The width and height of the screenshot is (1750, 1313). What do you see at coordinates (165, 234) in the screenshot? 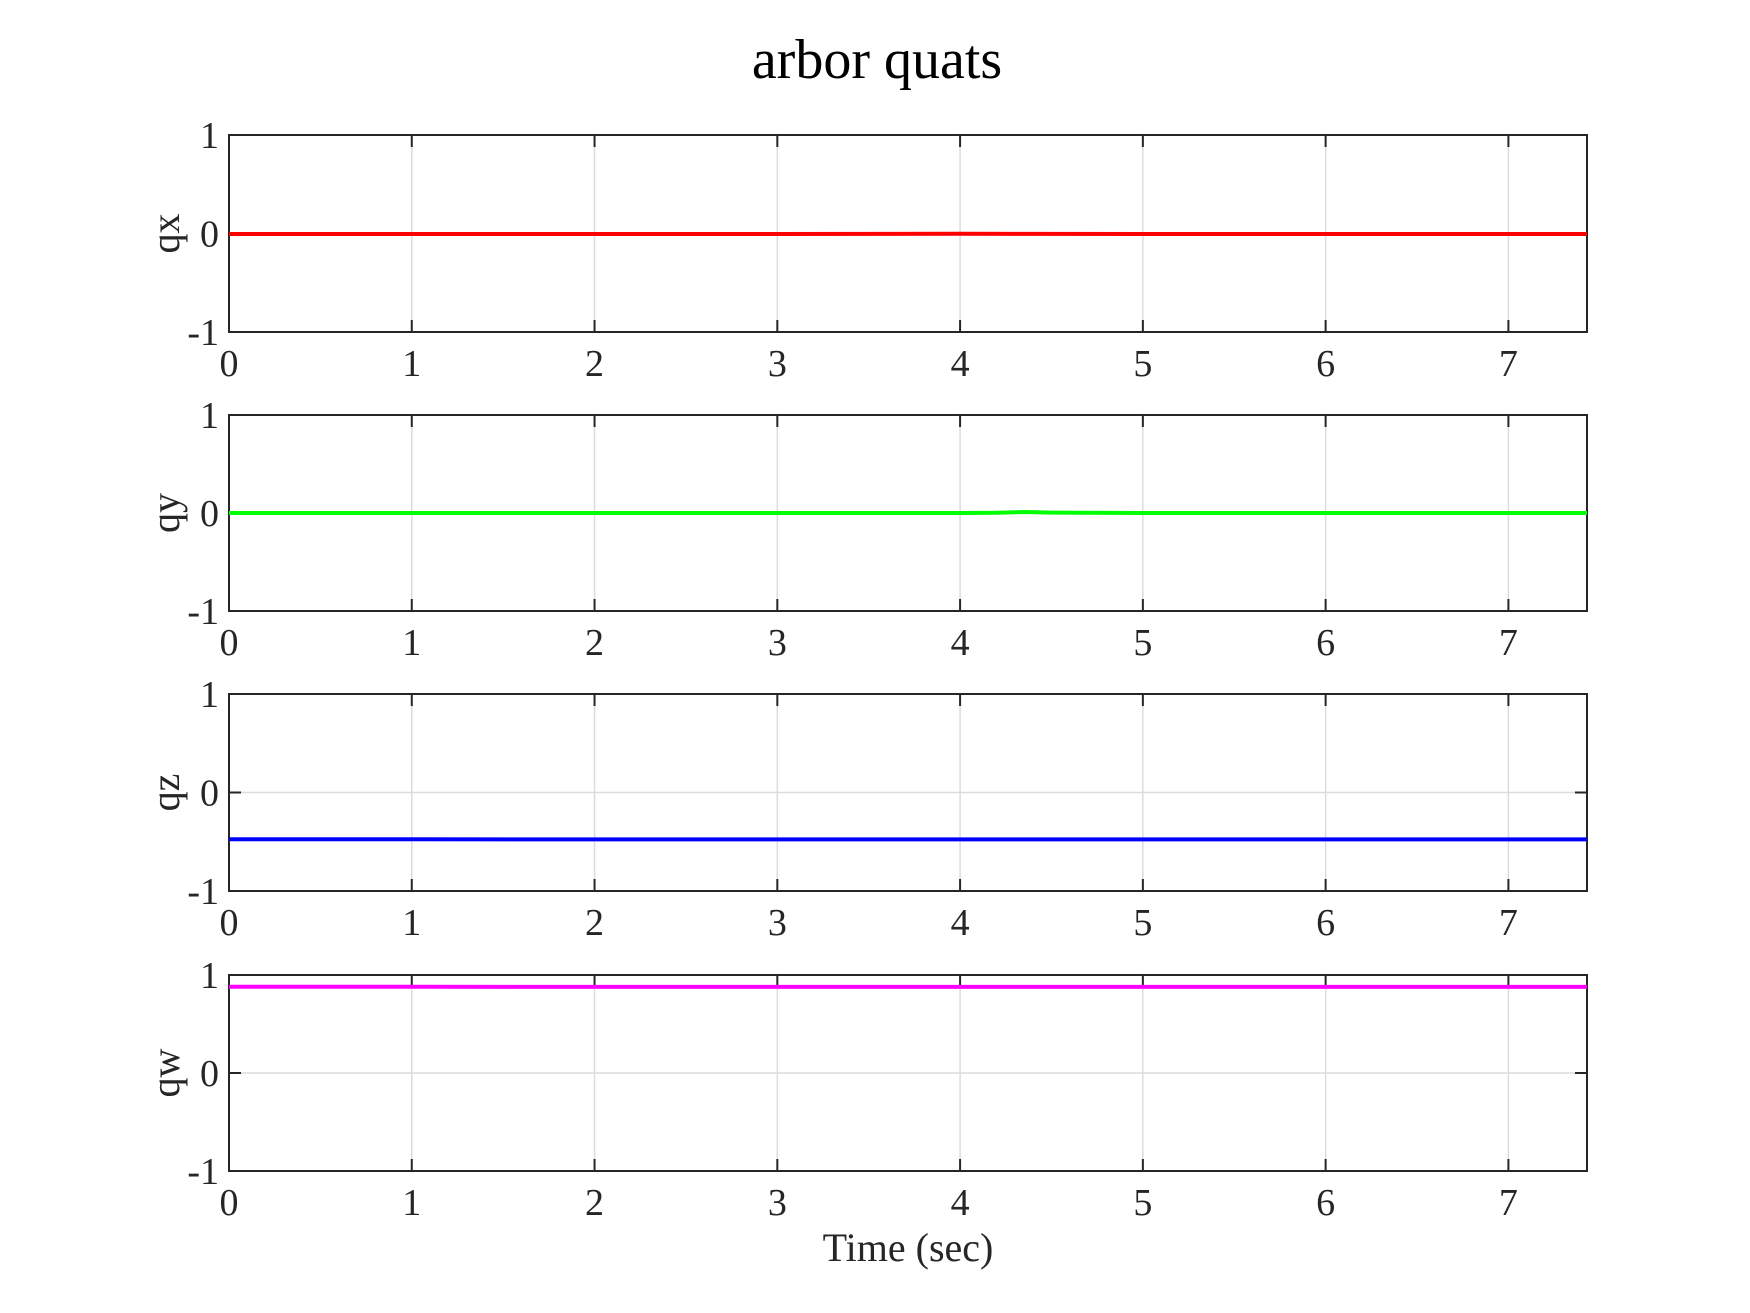
I see `y-axis-label: qx` at bounding box center [165, 234].